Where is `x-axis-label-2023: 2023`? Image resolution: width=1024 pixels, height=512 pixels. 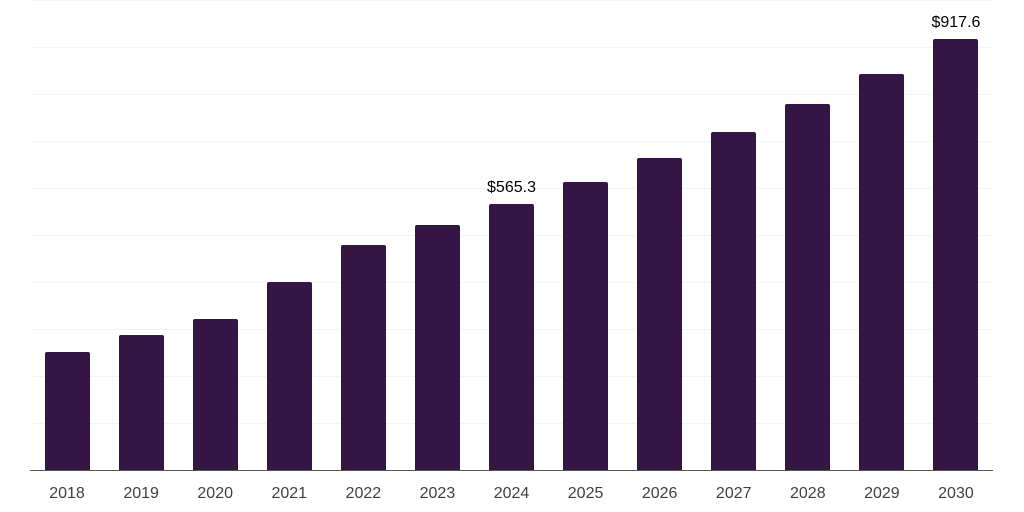
x-axis-label-2023: 2023 is located at coordinates (437, 493).